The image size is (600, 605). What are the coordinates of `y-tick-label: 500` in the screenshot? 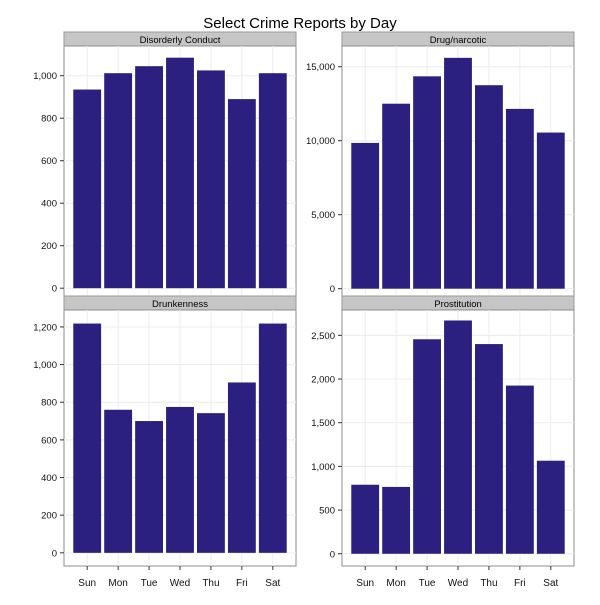 It's located at (327, 511).